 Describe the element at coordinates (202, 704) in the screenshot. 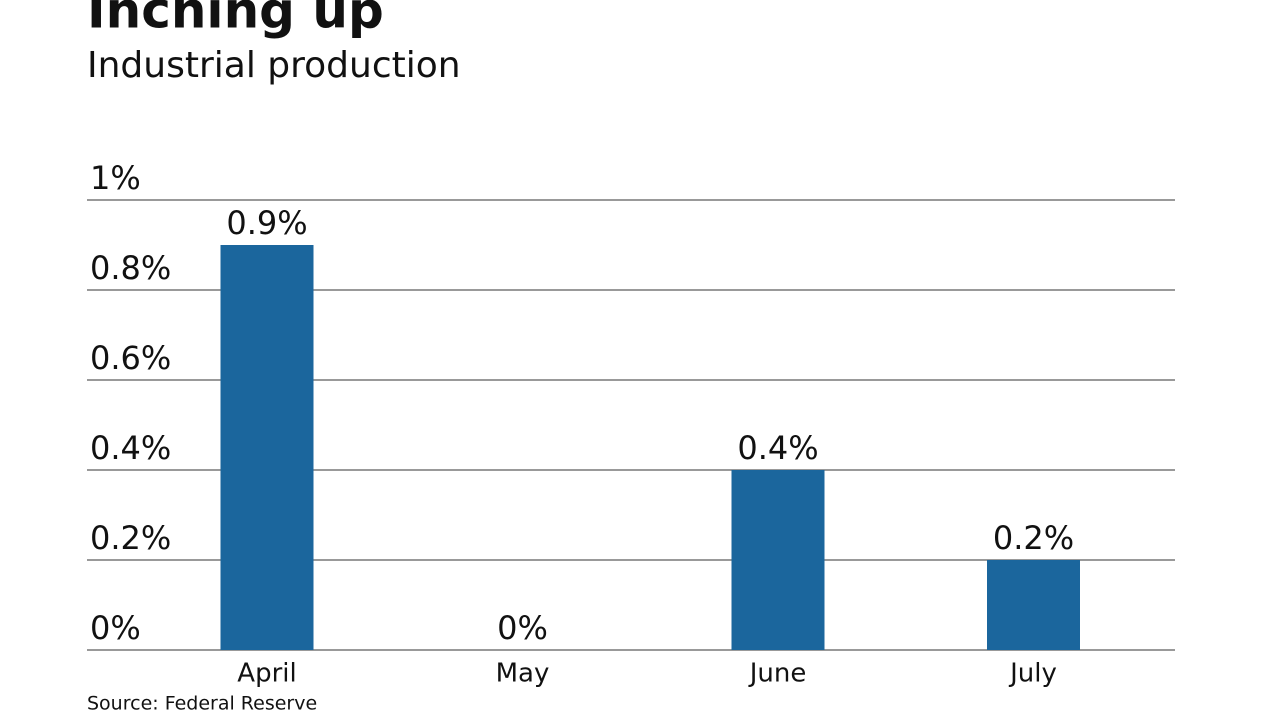

I see `source-note: Source: Federal Reserve` at that location.